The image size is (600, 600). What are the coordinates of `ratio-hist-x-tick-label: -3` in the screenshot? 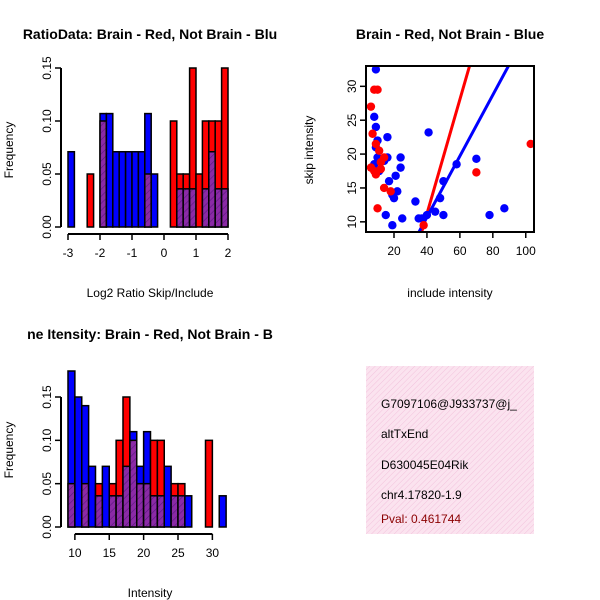 It's located at (68, 253).